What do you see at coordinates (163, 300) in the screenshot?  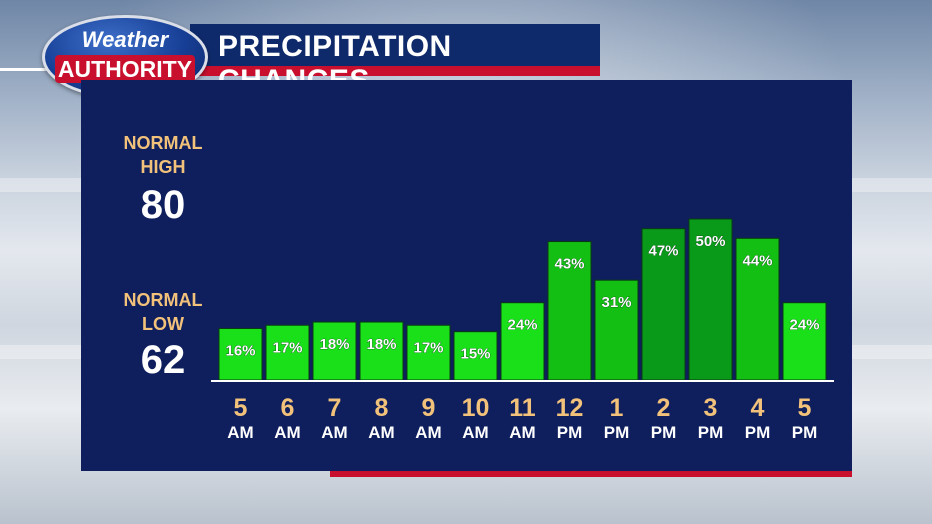 I see `normal-low-label-line1: NORMAL` at bounding box center [163, 300].